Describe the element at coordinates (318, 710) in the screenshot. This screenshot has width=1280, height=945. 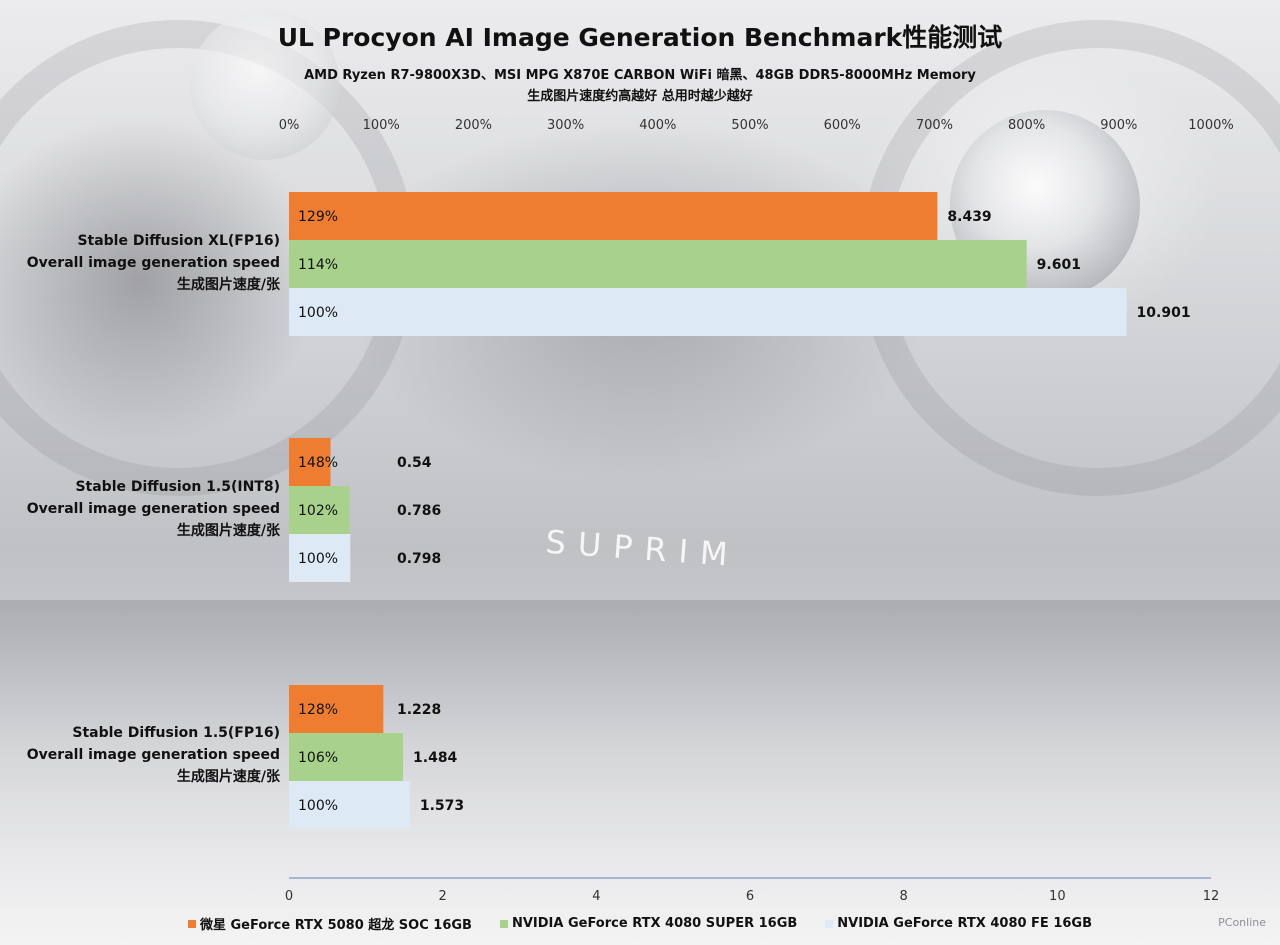
I see `bar-percent-label: 128%` at that location.